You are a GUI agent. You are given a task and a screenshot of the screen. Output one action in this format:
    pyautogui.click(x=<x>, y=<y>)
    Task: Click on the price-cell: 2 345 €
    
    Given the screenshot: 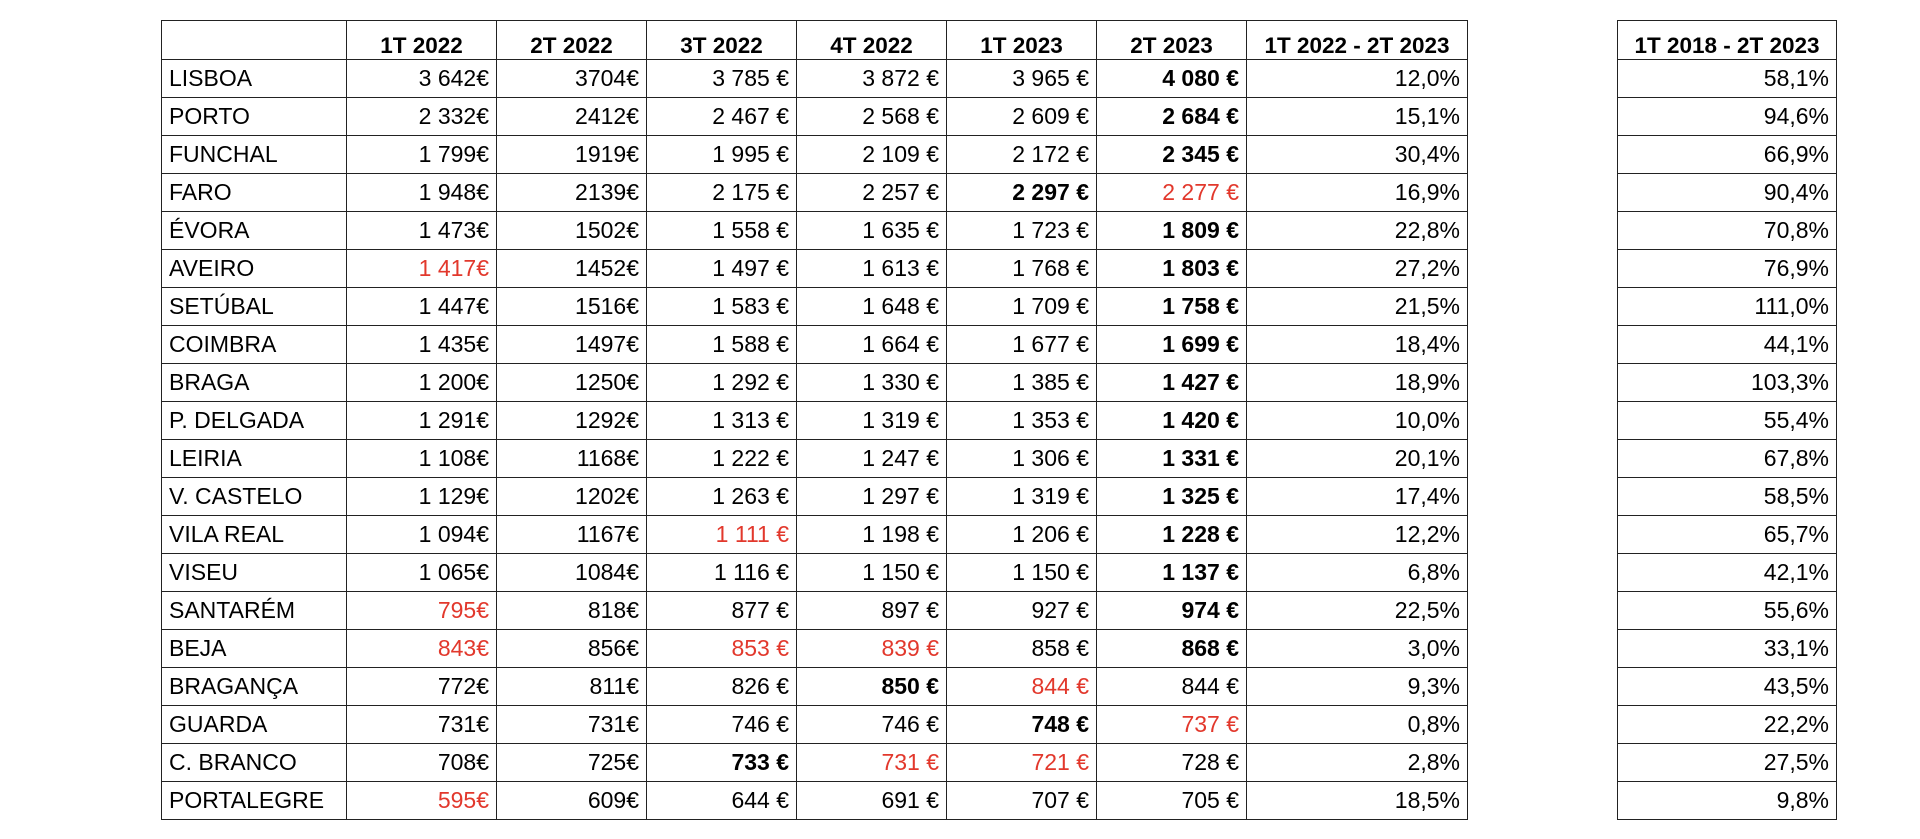 What is the action you would take?
    pyautogui.click(x=1171, y=154)
    